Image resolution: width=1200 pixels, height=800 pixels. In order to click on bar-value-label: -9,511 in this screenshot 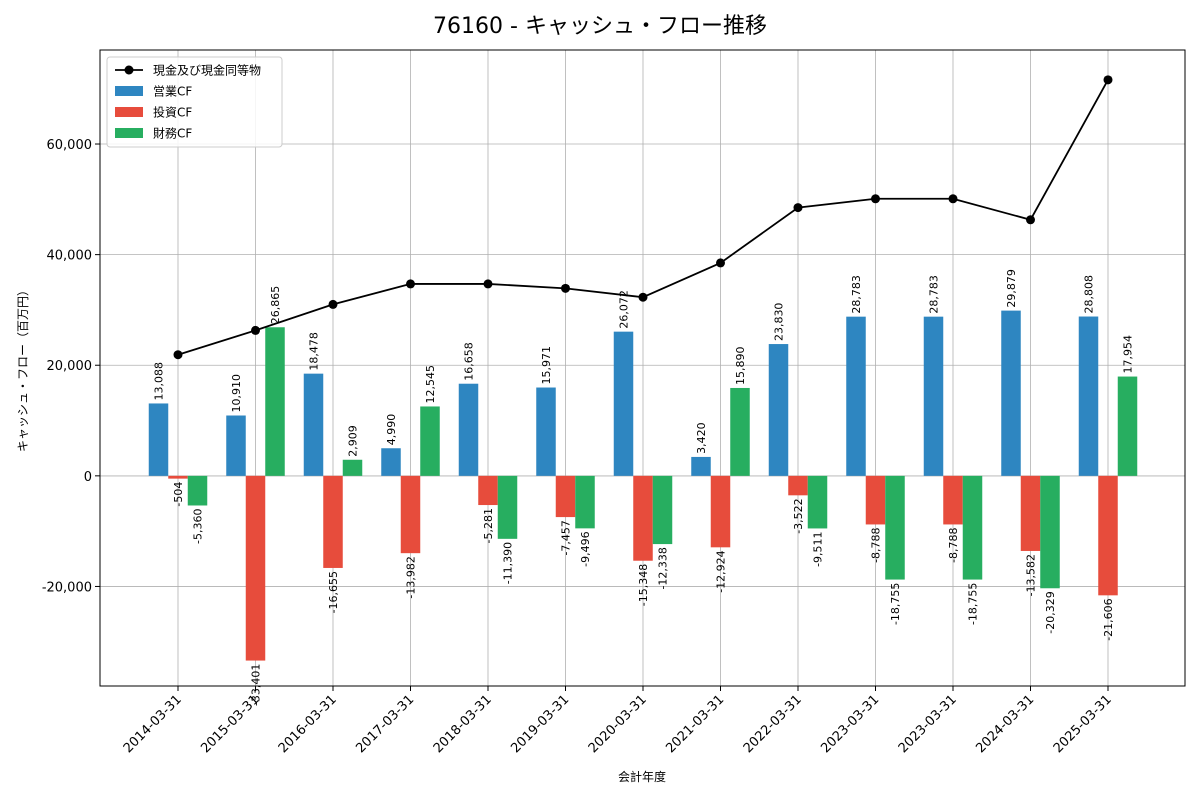, I will do `click(818, 548)`.